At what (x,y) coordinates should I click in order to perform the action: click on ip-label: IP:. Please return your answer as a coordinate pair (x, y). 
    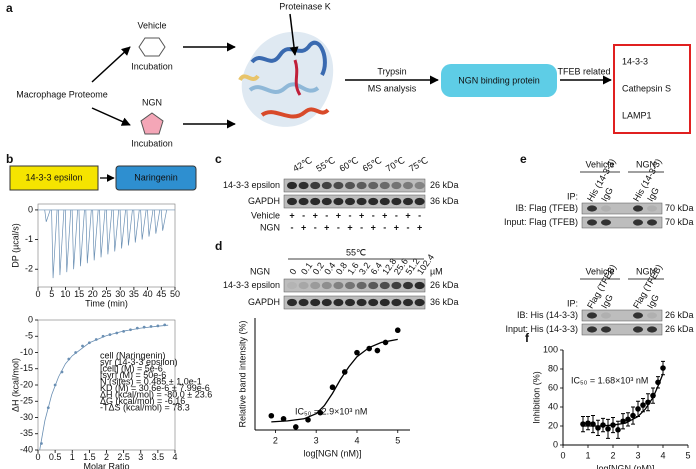
    Looking at the image, I should click on (572, 196).